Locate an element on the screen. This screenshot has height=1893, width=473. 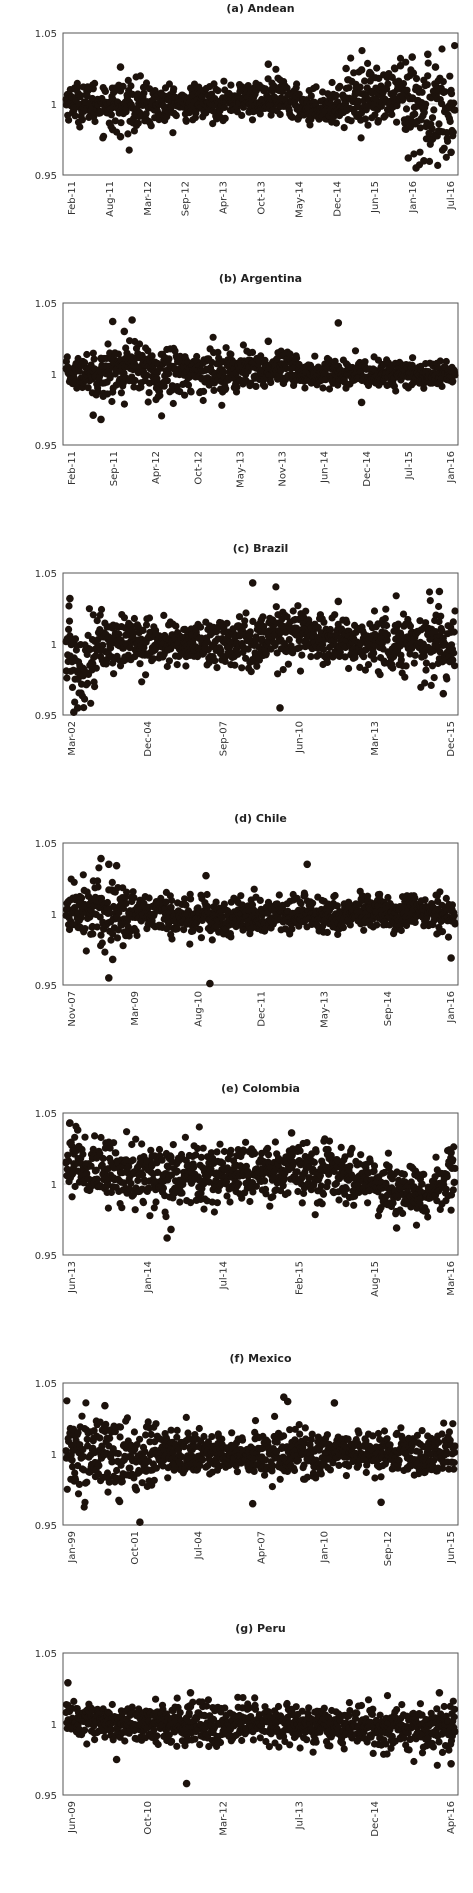
x-tick-label: Jan-16 is located at coordinates (451, 467).